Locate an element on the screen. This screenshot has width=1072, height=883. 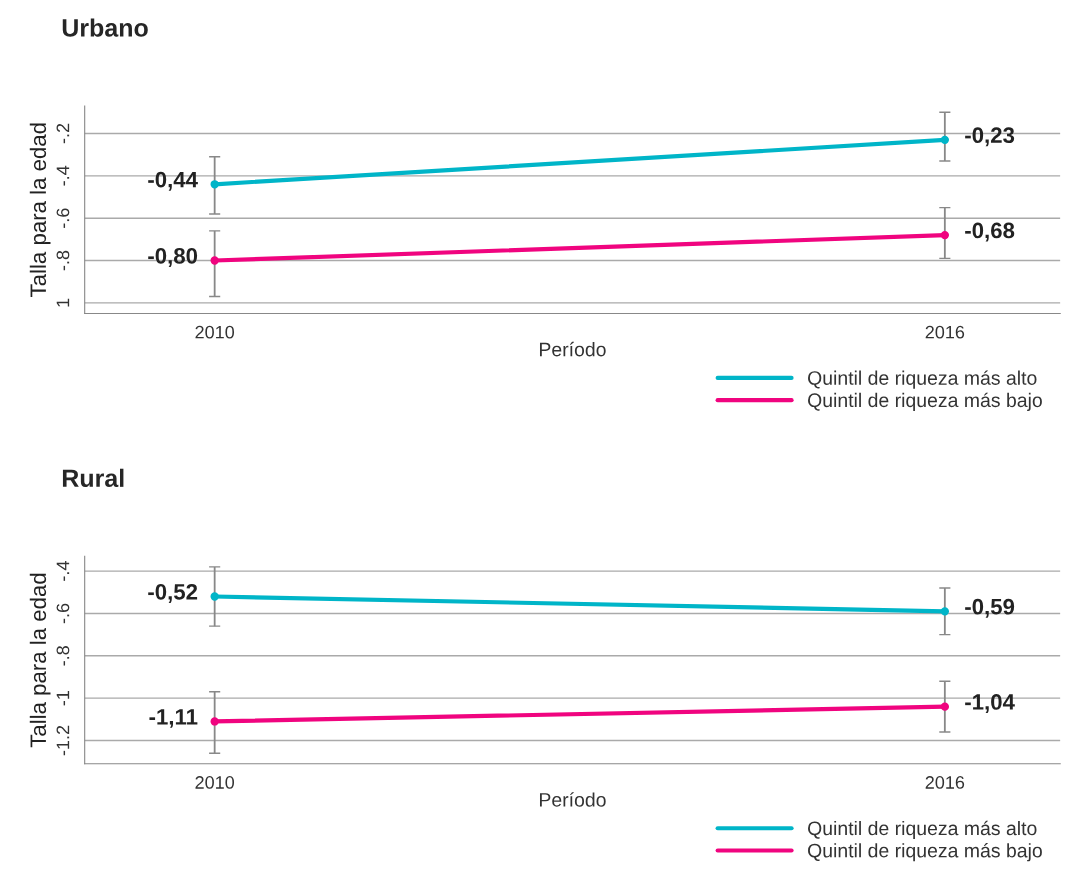
data-label: -0,80 is located at coordinates (173, 257).